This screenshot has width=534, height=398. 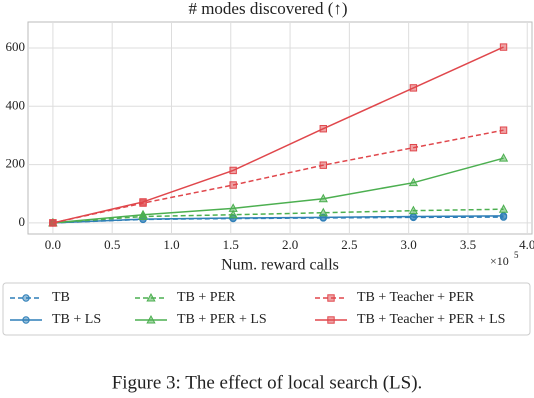 What do you see at coordinates (409, 244) in the screenshot?
I see `x-tick-label: 3.0` at bounding box center [409, 244].